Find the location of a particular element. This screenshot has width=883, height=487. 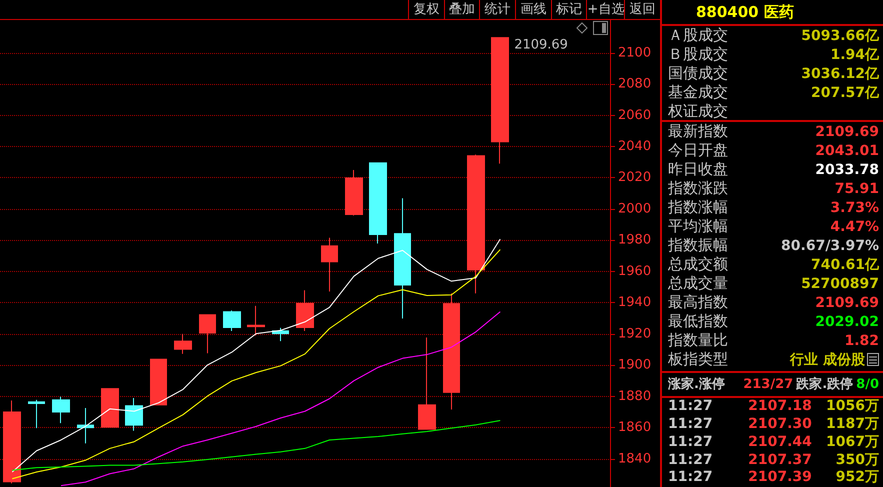

text: 2043.01 is located at coordinates (847, 150).